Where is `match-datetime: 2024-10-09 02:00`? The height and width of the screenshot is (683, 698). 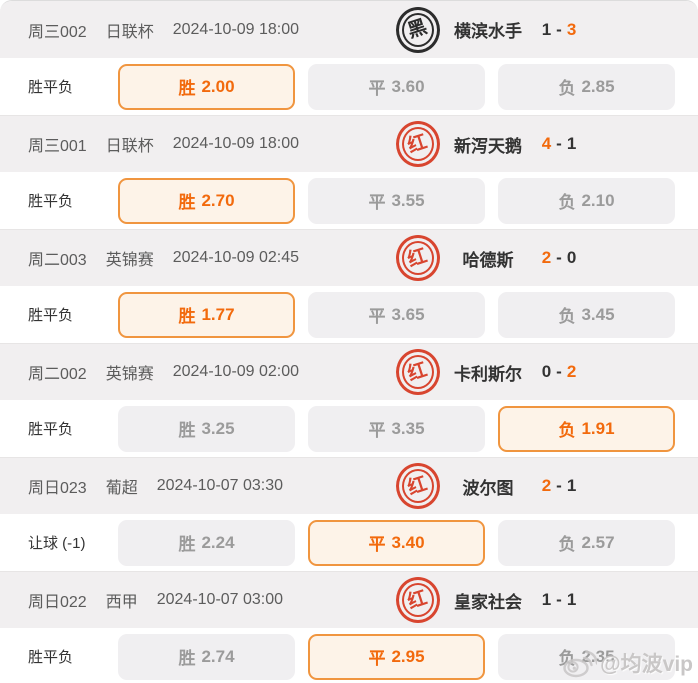 match-datetime: 2024-10-09 02:00 is located at coordinates (236, 371).